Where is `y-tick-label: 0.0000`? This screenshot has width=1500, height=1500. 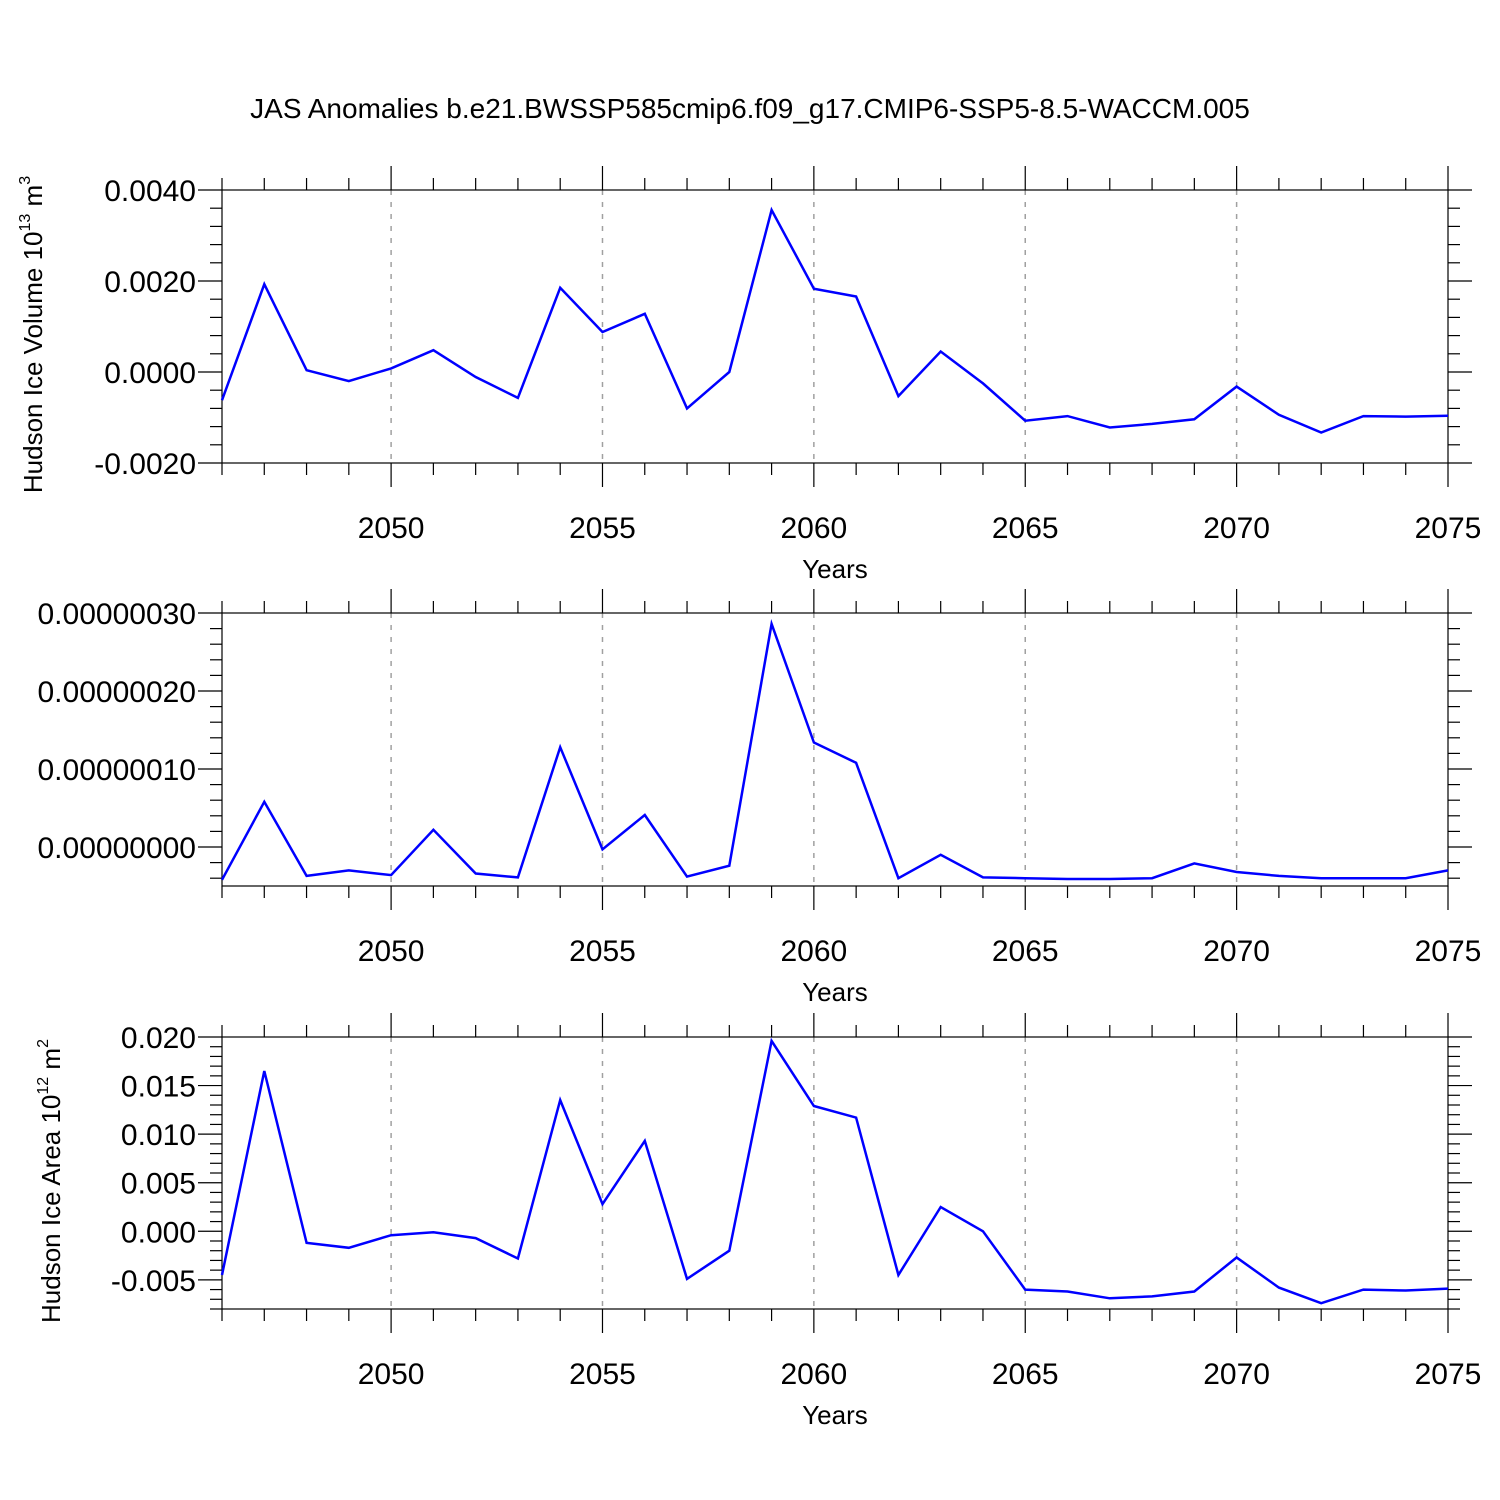
y-tick-label: 0.0000 is located at coordinates (150, 373).